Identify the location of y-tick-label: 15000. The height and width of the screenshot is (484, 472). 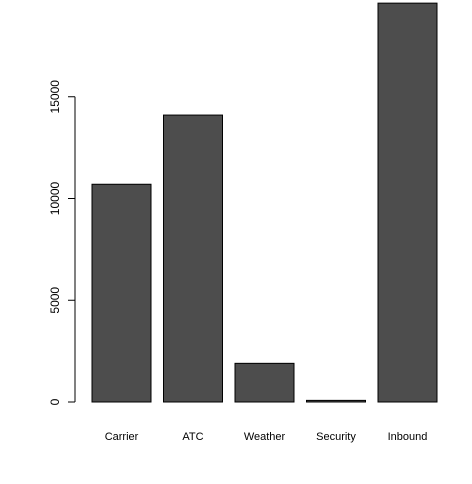
(55, 97).